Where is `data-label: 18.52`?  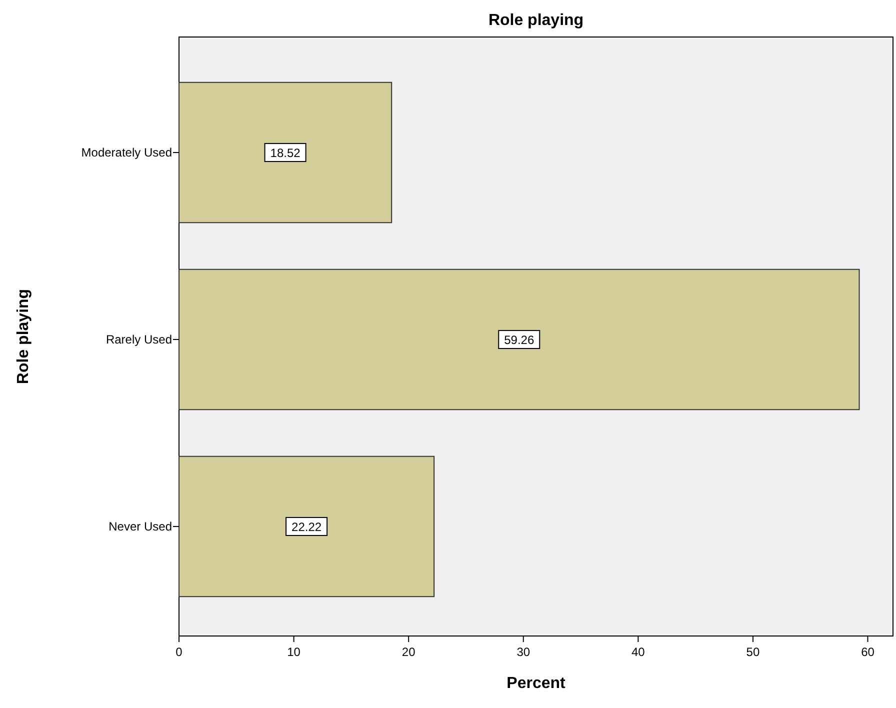 data-label: 18.52 is located at coordinates (285, 153).